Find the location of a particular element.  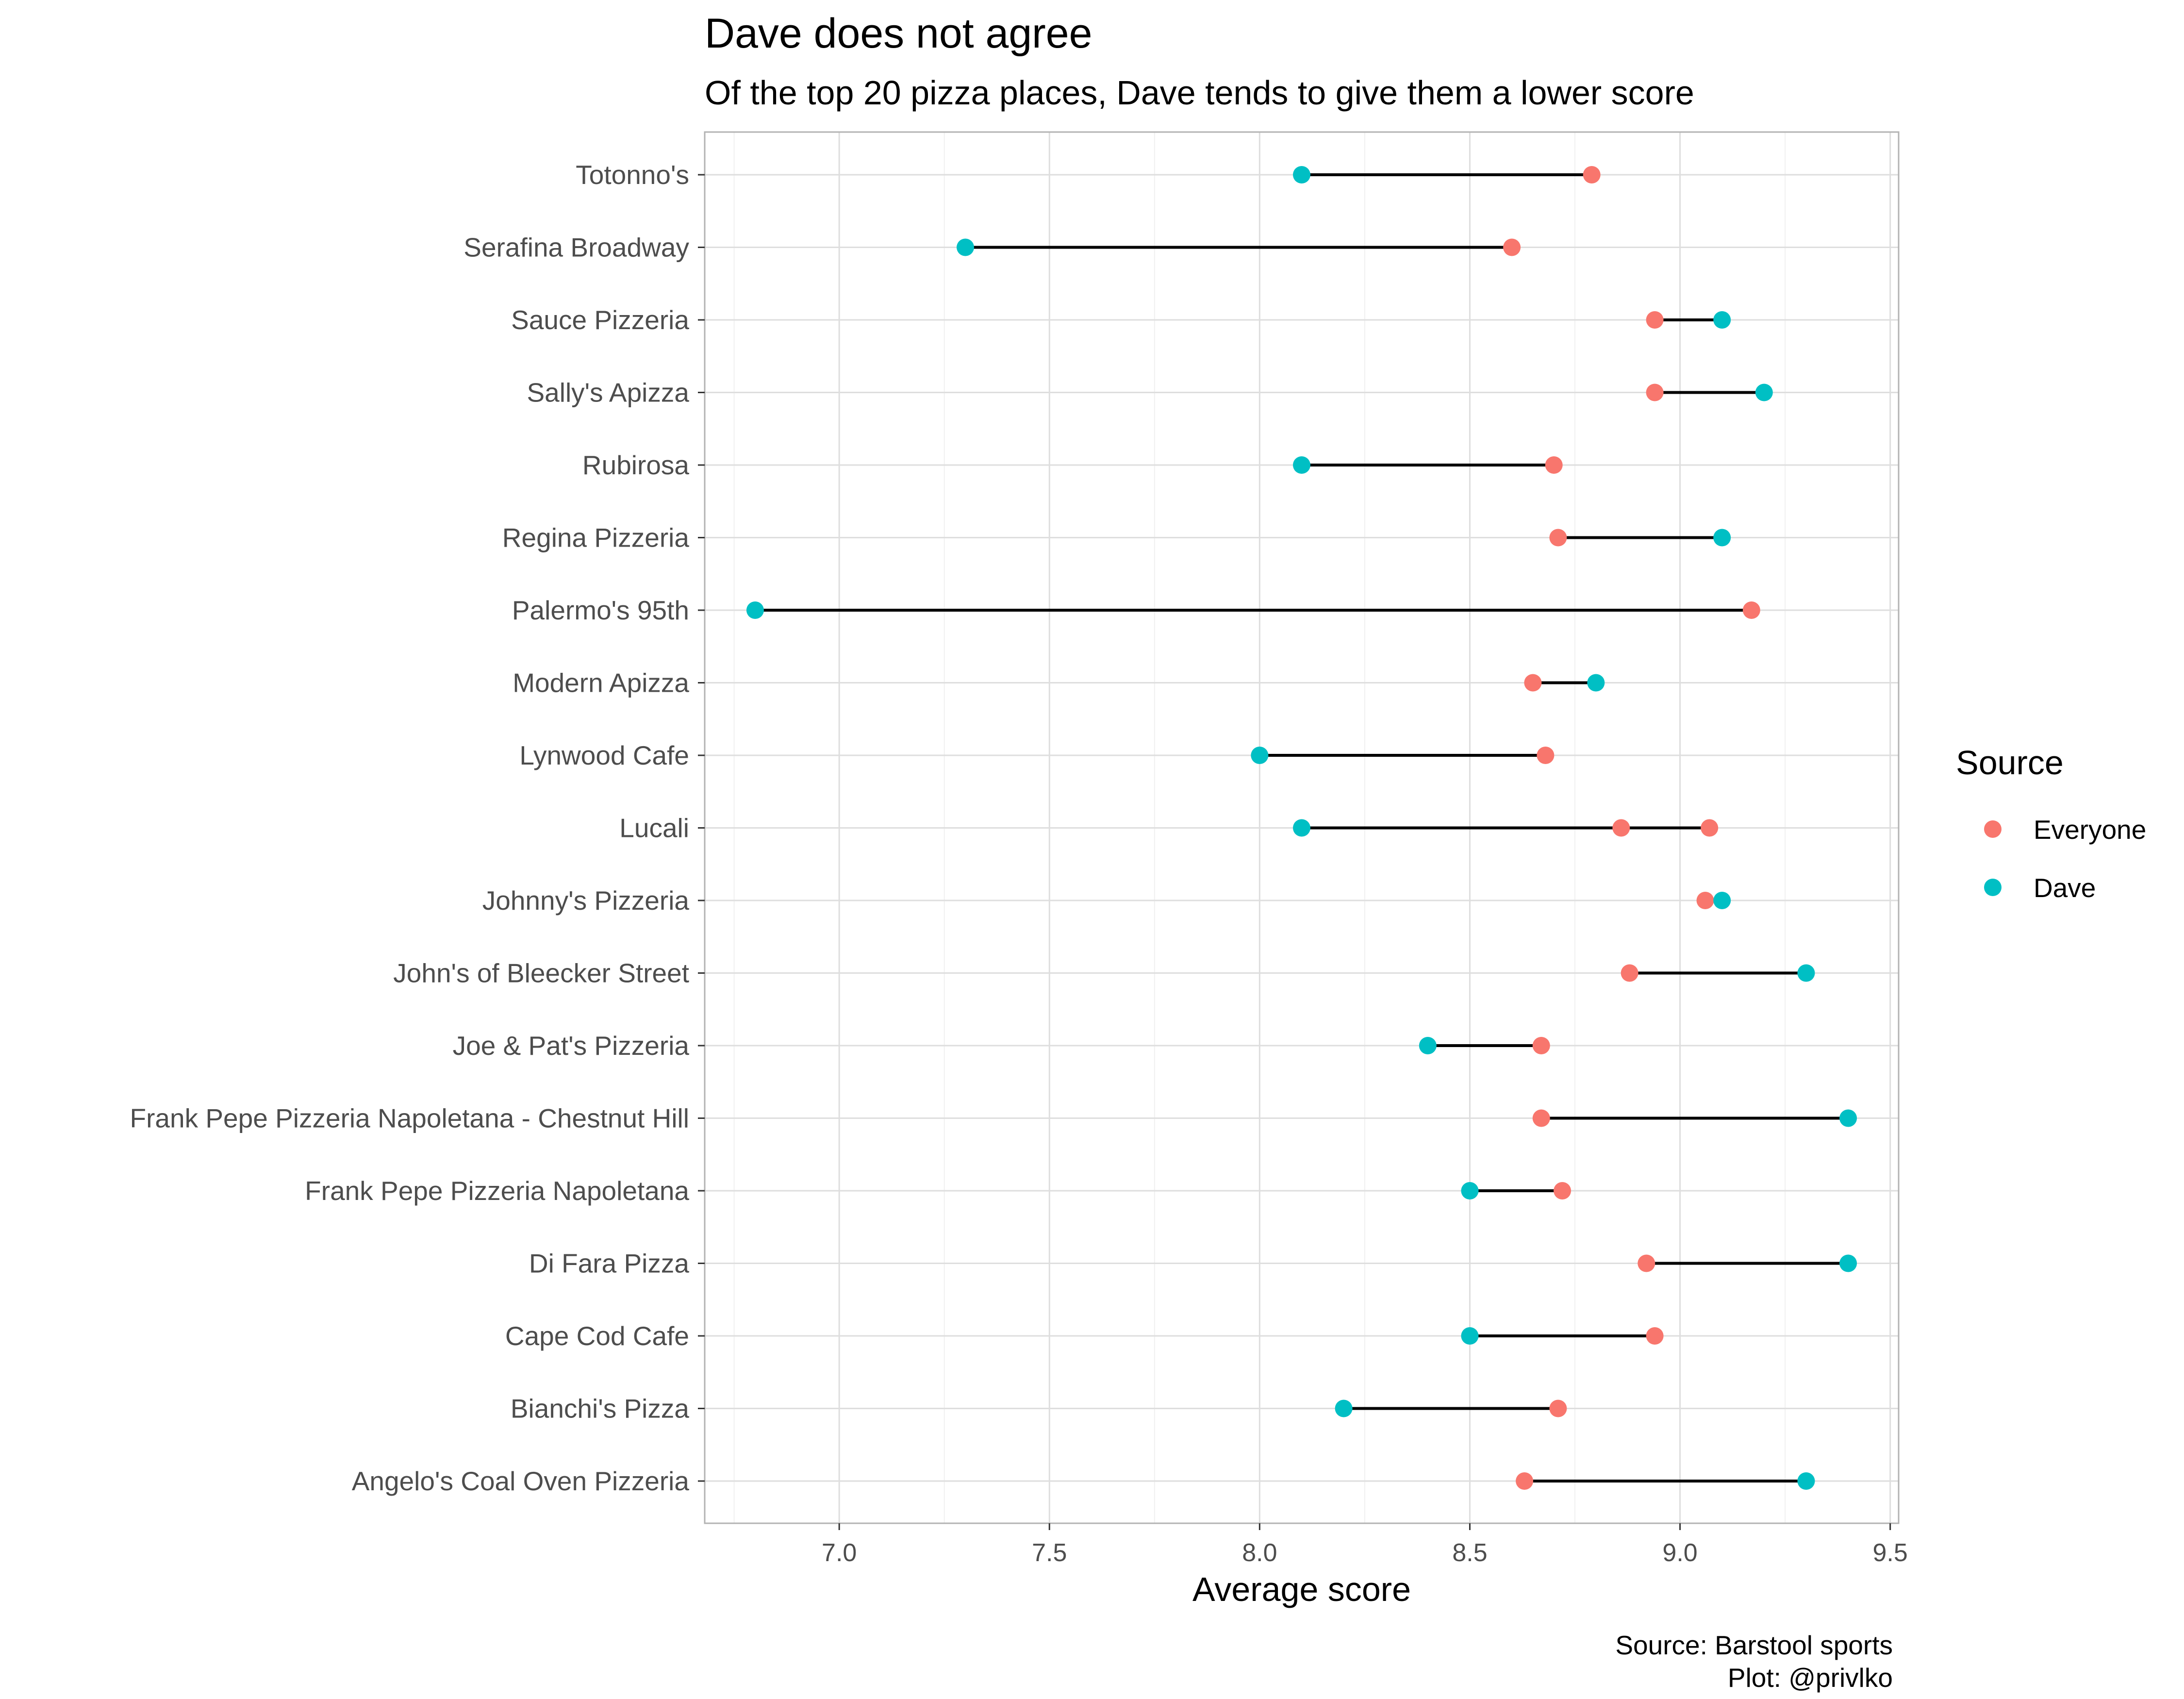

y-tick-label-1: Serafina Broadway is located at coordinates (576, 248).